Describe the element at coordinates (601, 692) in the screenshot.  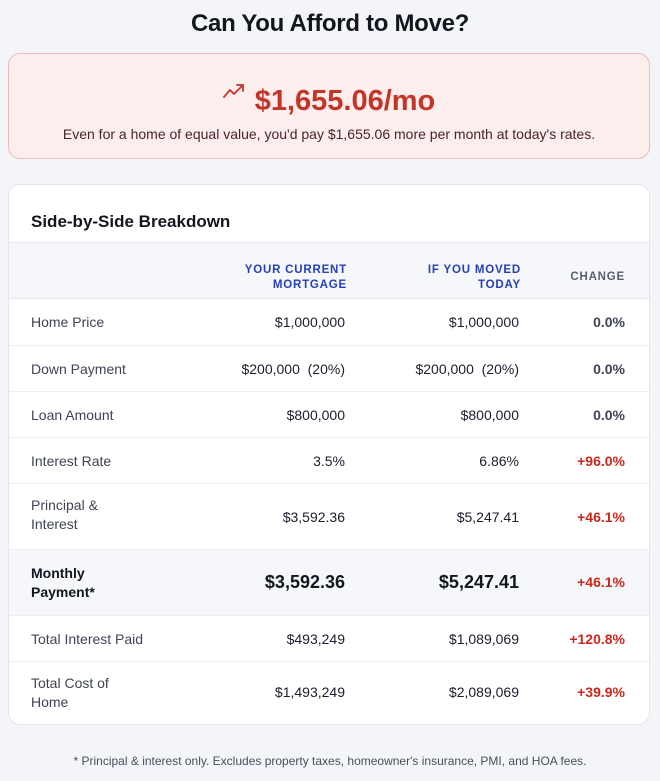
I see `change-value: +39.9%` at that location.